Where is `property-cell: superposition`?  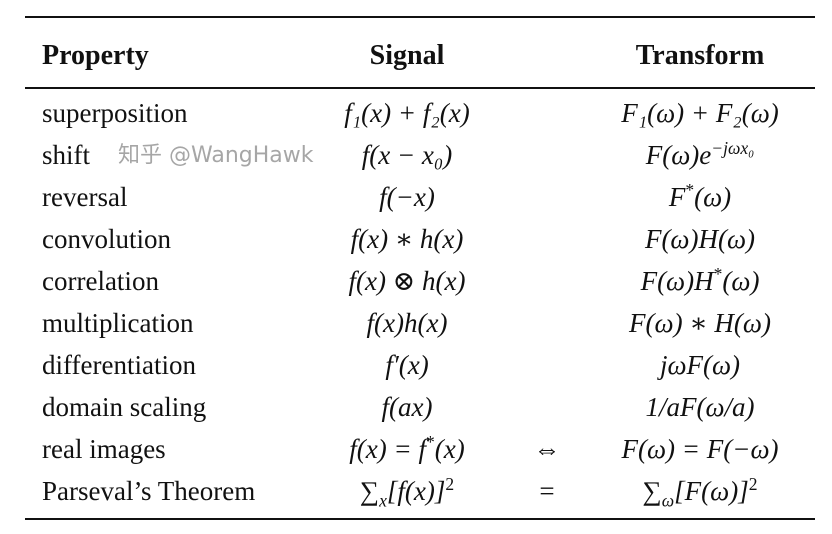 property-cell: superposition is located at coordinates (115, 113).